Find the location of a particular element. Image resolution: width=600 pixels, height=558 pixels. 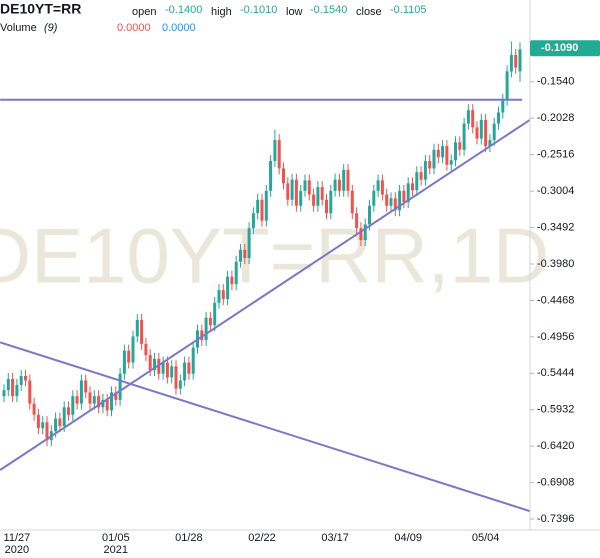

volume-length: (9) is located at coordinates (51, 28).